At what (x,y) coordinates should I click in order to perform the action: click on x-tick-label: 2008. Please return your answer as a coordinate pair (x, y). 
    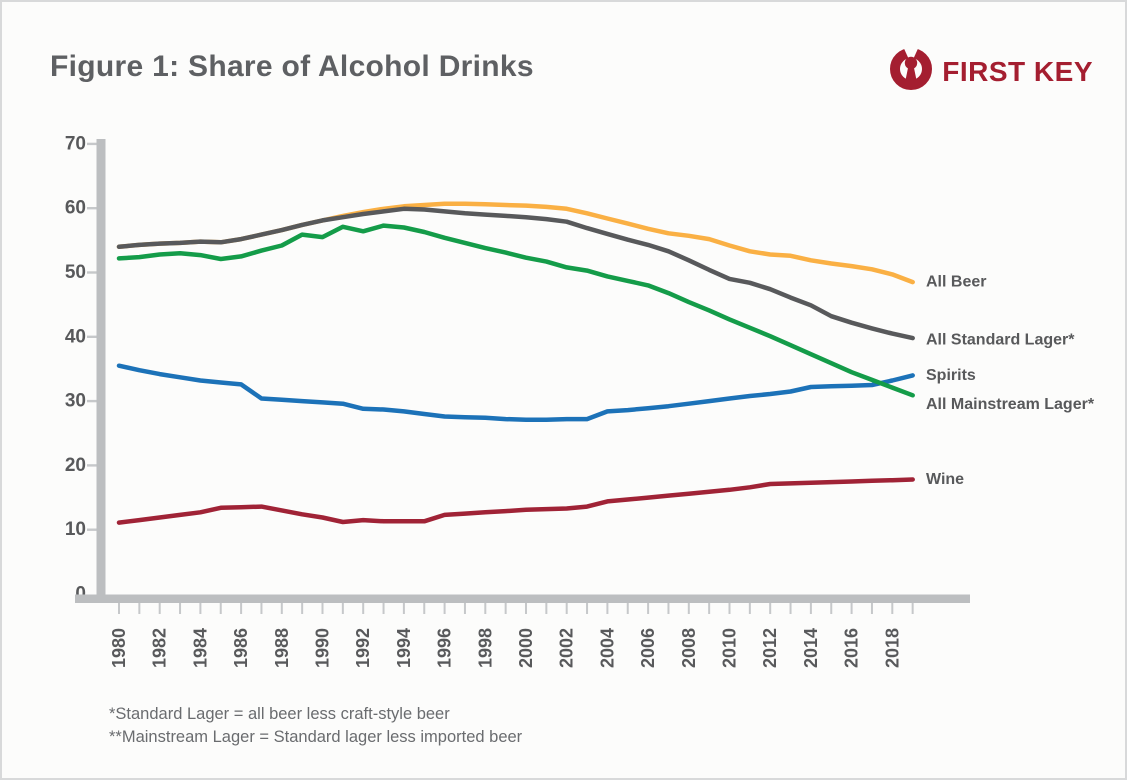
    Looking at the image, I should click on (689, 648).